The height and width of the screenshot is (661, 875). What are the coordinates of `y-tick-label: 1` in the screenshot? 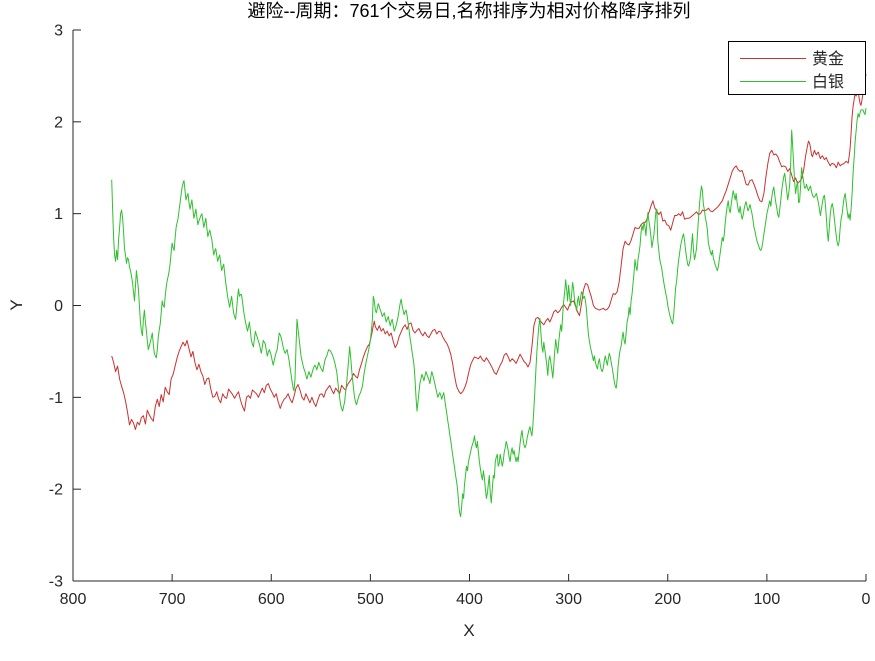 It's located at (58, 214).